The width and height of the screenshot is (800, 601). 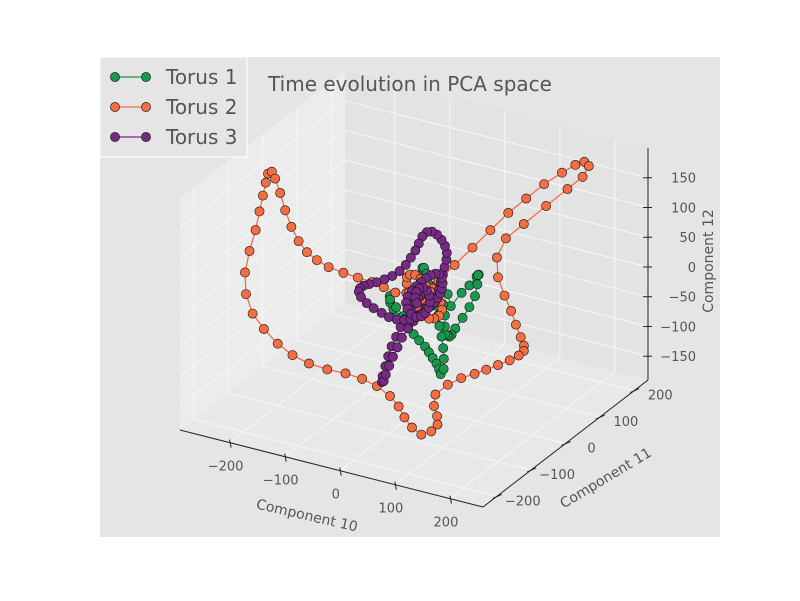 What do you see at coordinates (557, 475) in the screenshot?
I see `y-tick-label: −100` at bounding box center [557, 475].